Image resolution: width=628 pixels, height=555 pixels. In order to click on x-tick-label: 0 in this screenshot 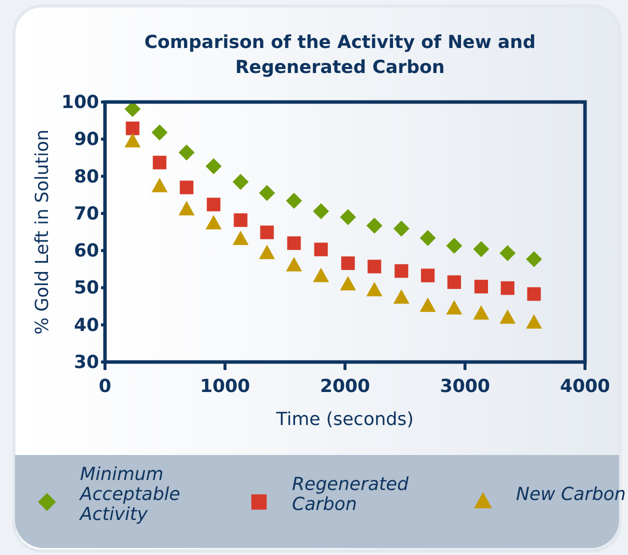, I will do `click(105, 386)`.